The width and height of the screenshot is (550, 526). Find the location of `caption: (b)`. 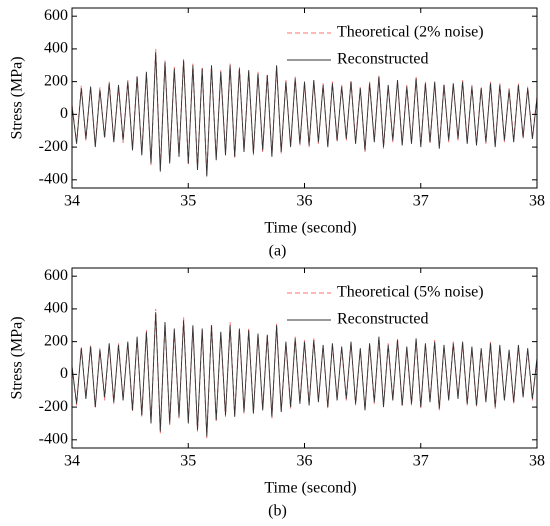

caption: (b) is located at coordinates (277, 511).